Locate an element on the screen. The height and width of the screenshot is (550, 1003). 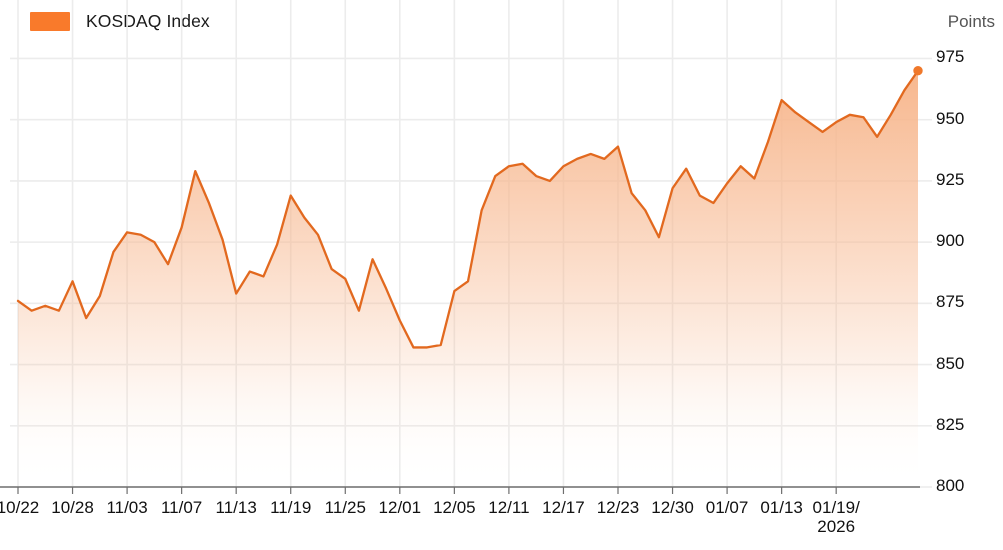
x-axis-tick-marks is located at coordinates (427, 490).